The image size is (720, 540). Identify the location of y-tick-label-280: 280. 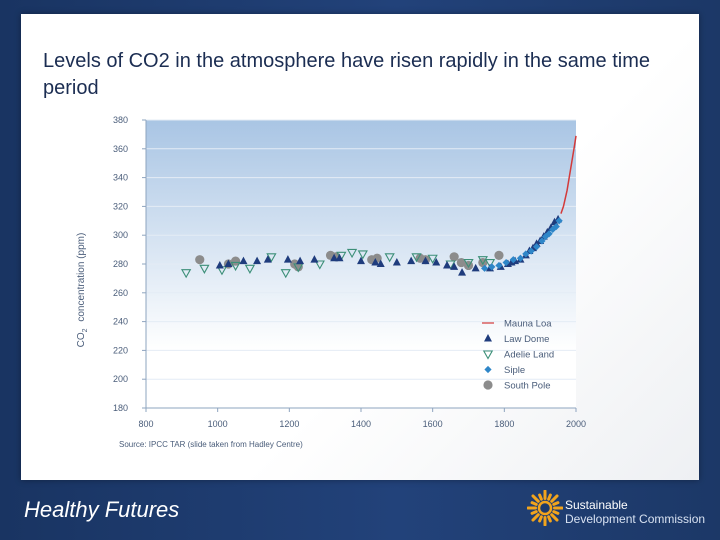
(120, 264).